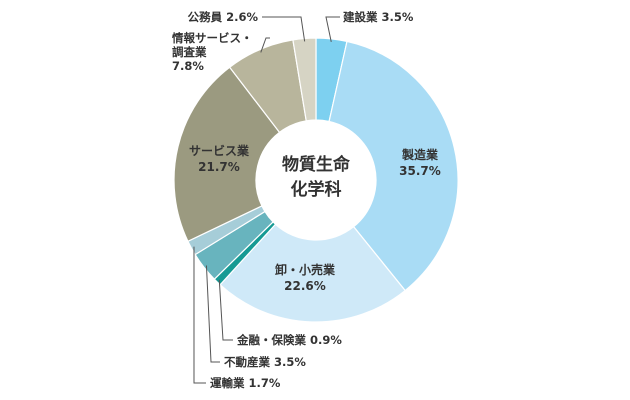  I want to click on chart-title-line-1: 物質生命, so click(316, 164).